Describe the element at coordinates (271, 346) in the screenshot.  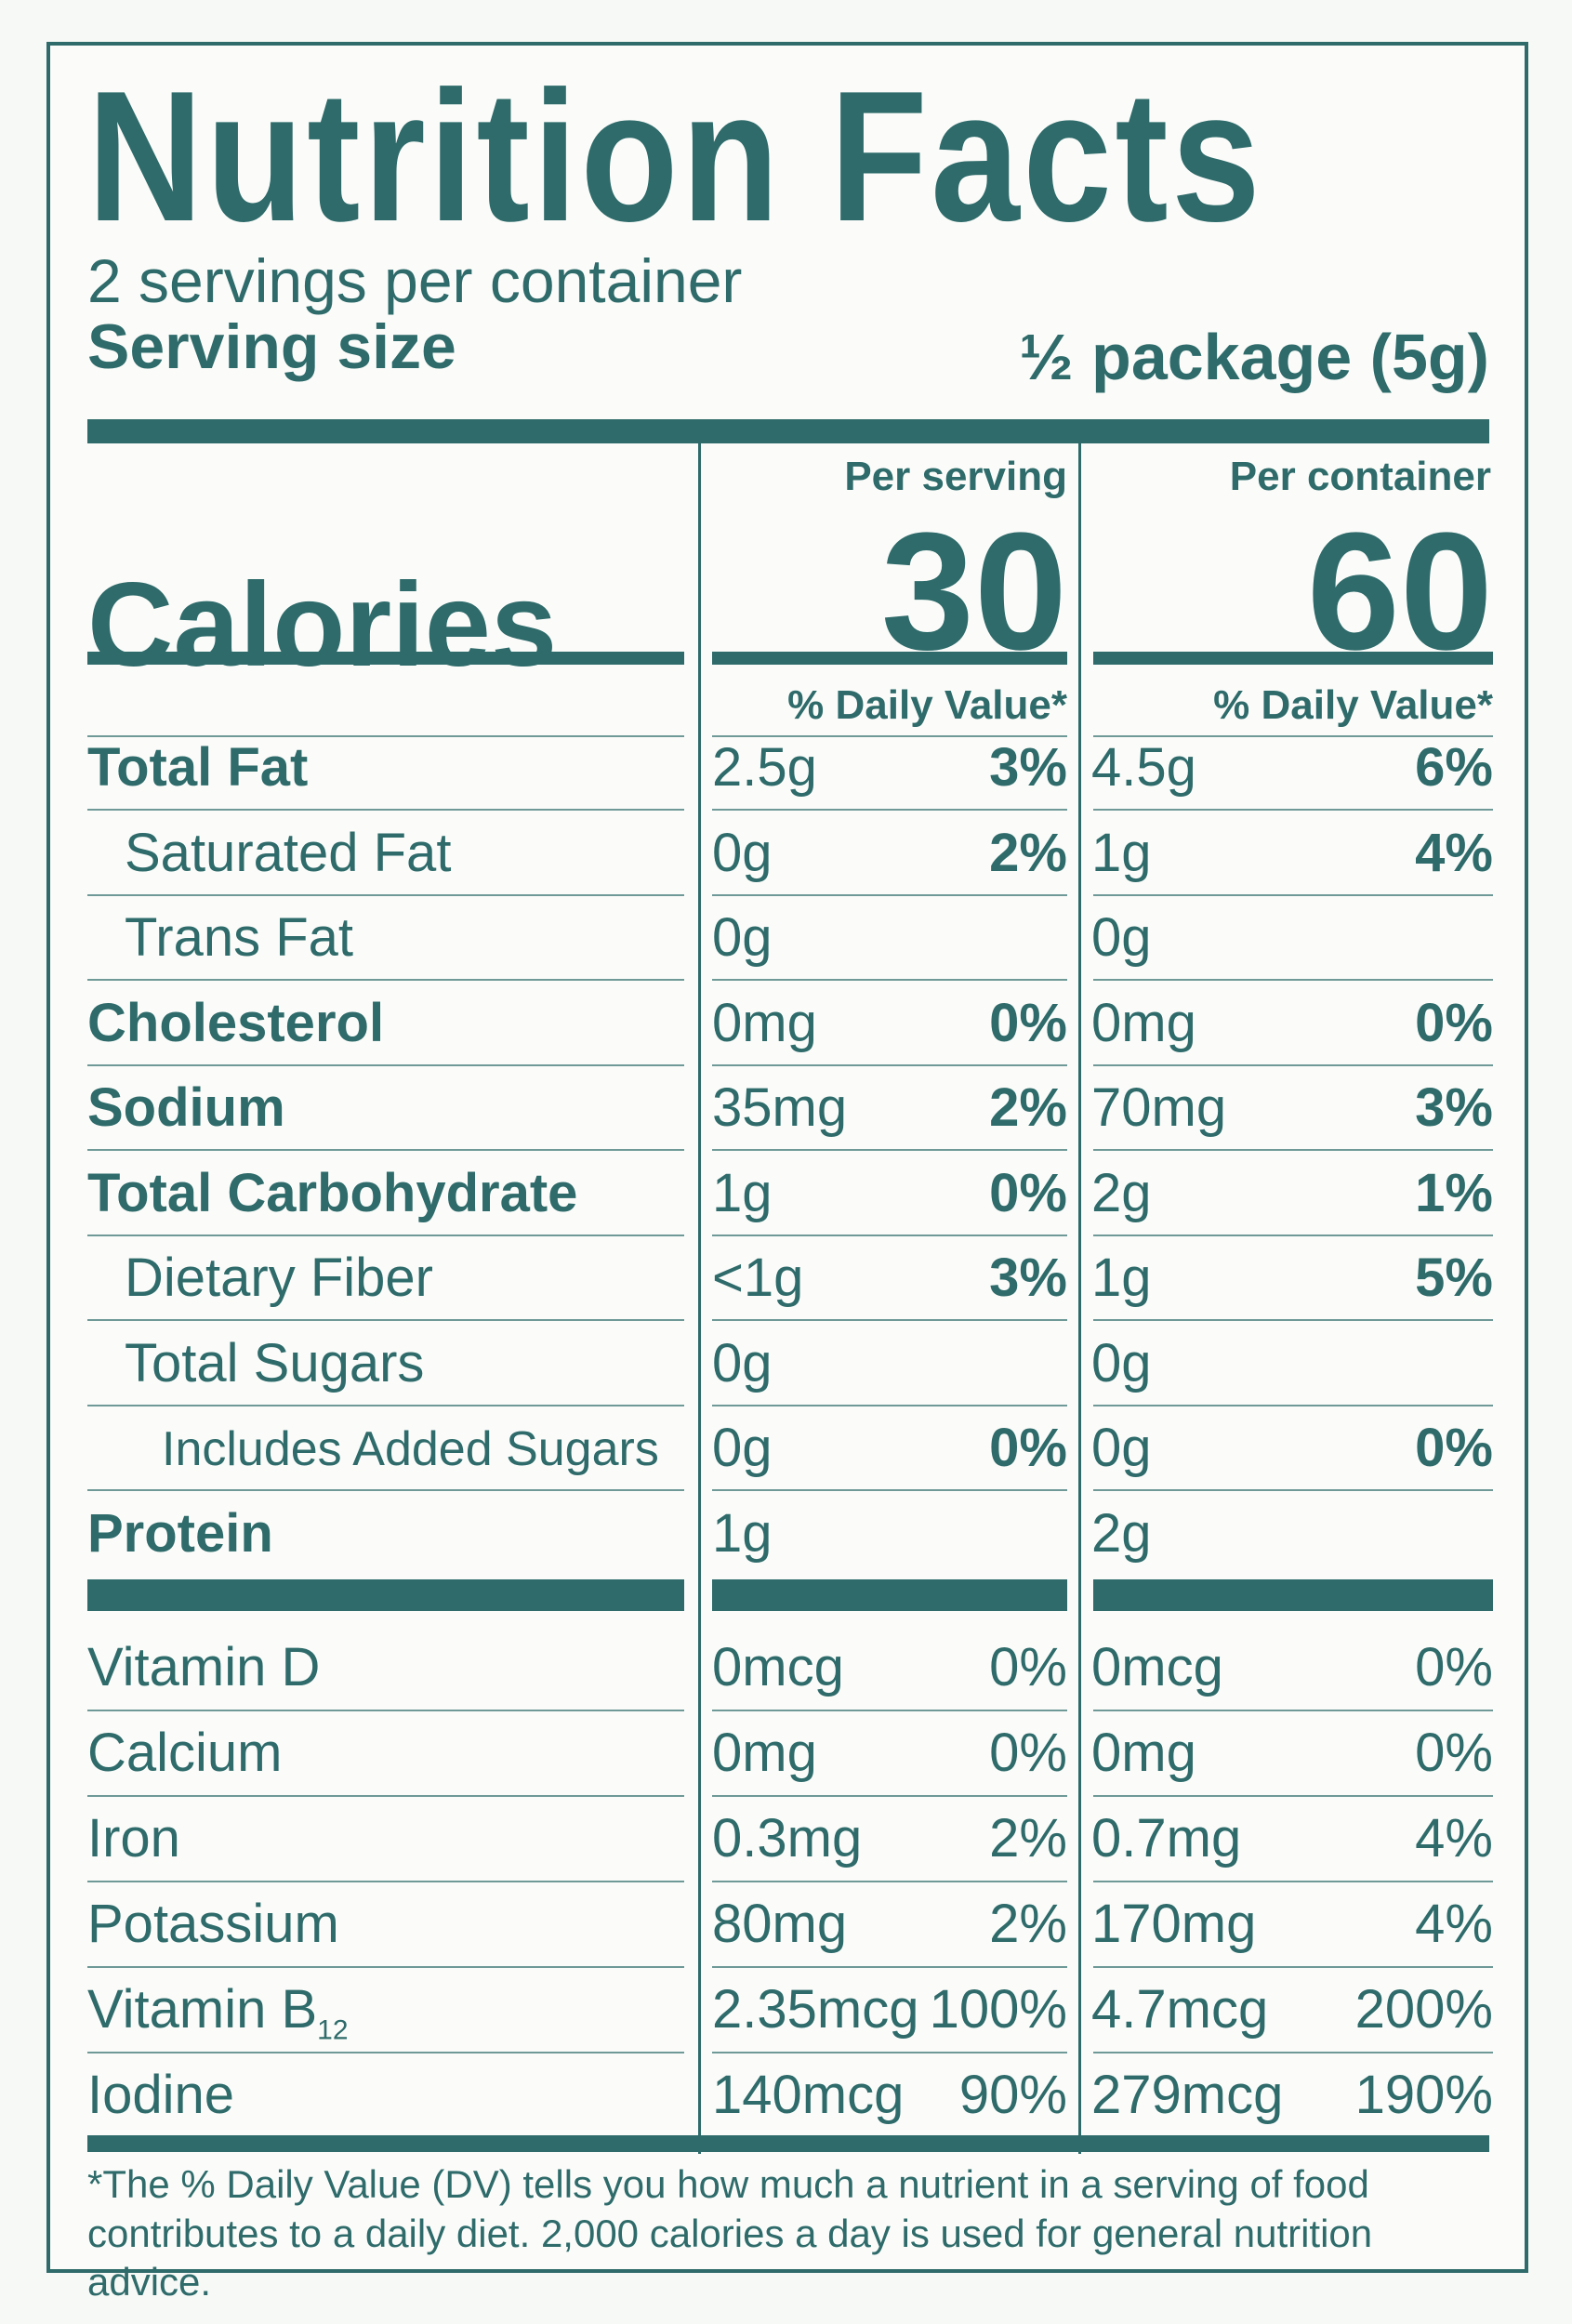
I see `serving-size-label: Serving size` at that location.